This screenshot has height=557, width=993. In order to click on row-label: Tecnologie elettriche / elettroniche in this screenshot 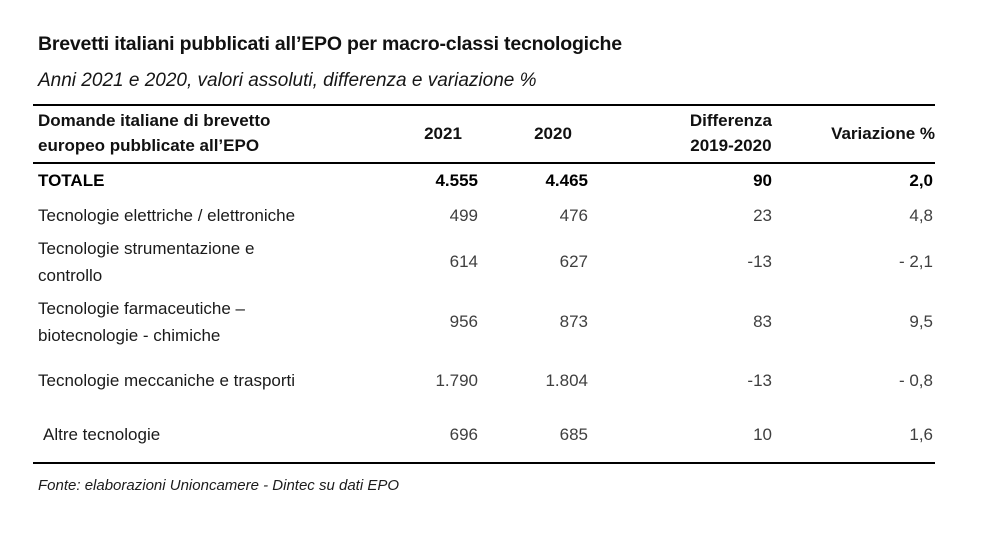, I will do `click(167, 215)`.